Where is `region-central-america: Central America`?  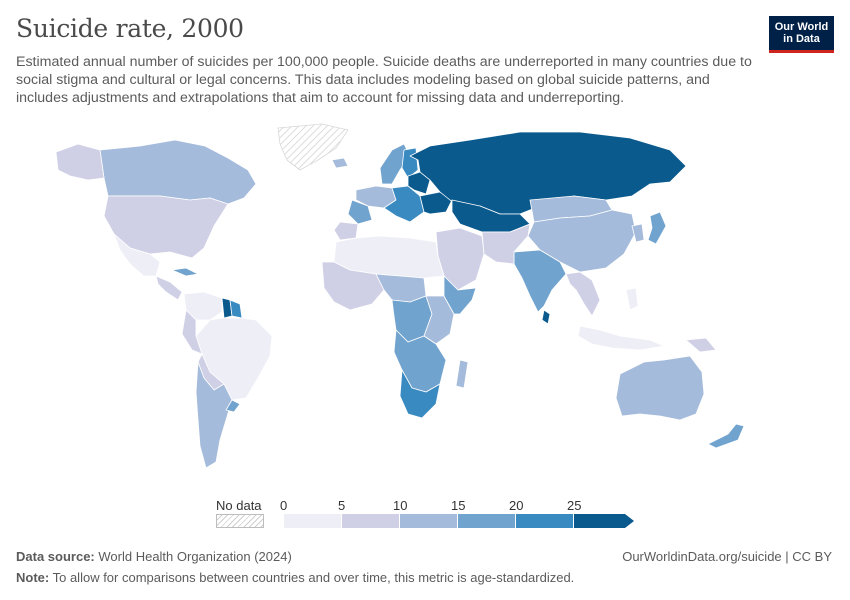 region-central-america: Central America is located at coordinates (169, 288).